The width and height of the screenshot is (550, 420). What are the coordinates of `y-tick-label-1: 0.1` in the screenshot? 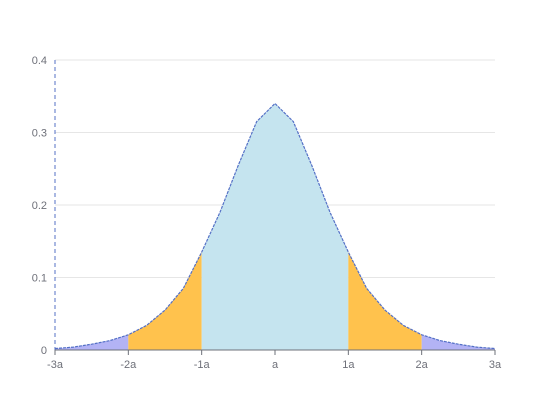 It's located at (39, 279).